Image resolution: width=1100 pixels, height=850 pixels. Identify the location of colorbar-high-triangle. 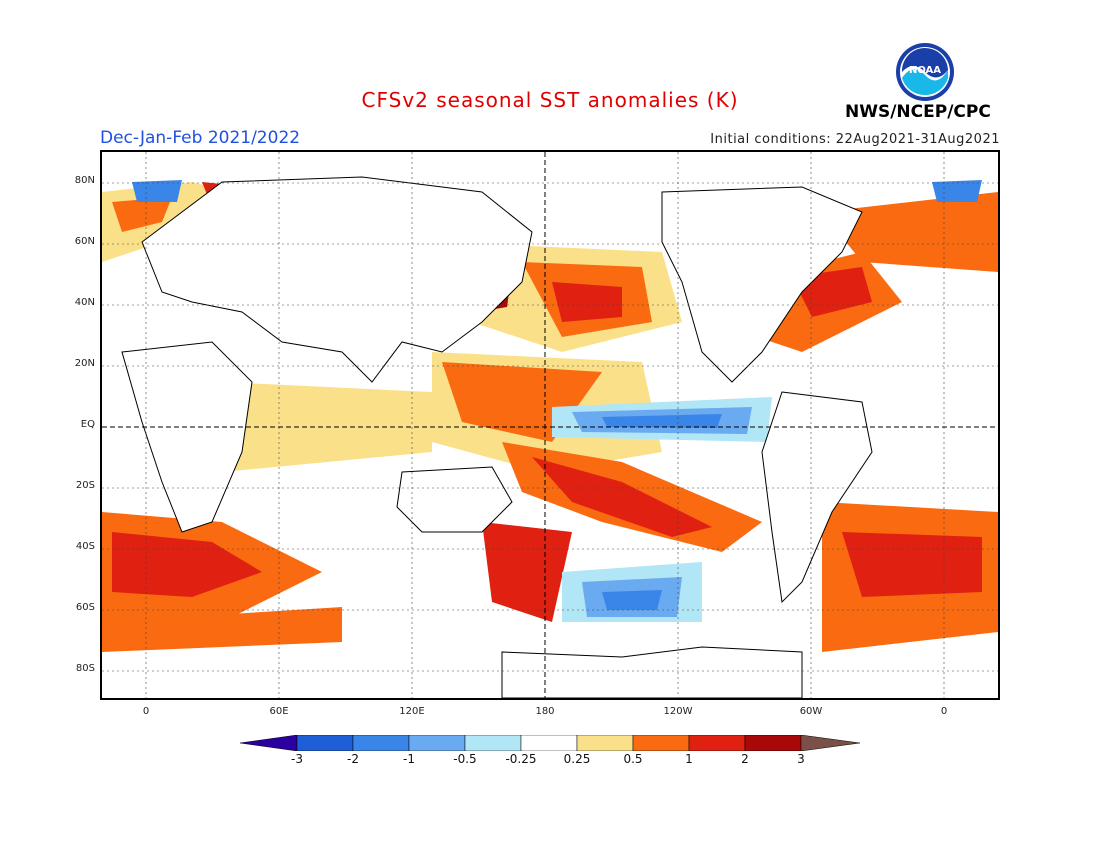
(830, 743).